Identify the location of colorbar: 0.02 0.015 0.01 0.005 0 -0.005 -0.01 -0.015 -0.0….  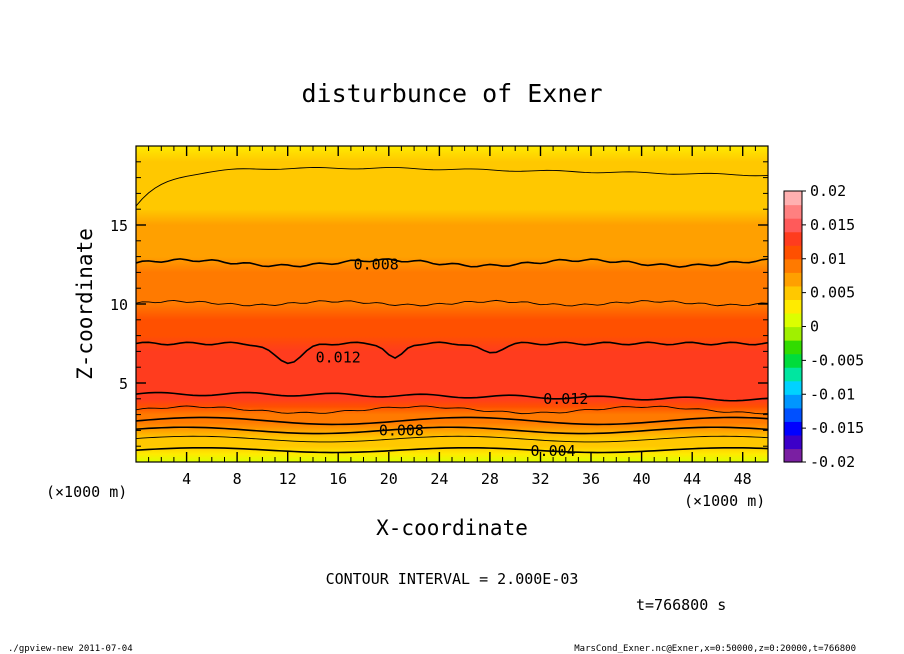
(823, 326).